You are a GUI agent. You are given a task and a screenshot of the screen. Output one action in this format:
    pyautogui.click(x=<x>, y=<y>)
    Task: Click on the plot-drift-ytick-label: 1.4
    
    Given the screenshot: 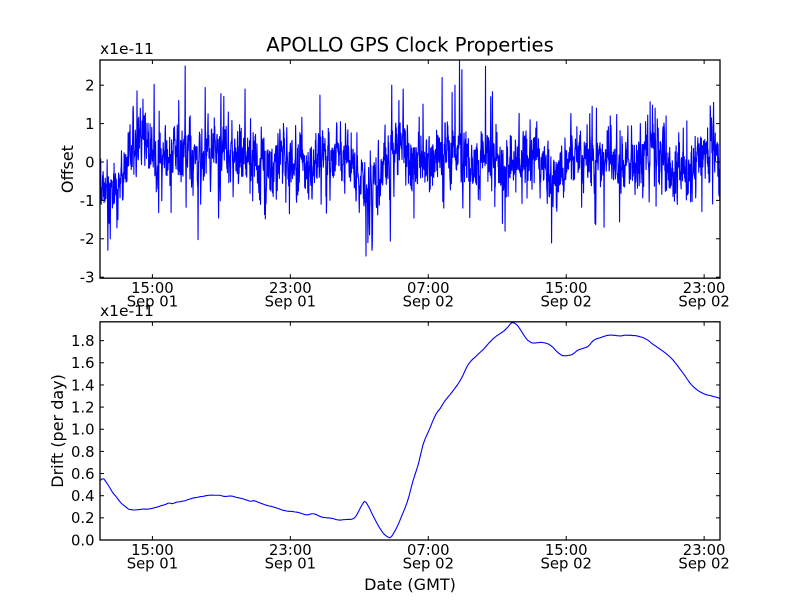 What is the action you would take?
    pyautogui.click(x=83, y=385)
    